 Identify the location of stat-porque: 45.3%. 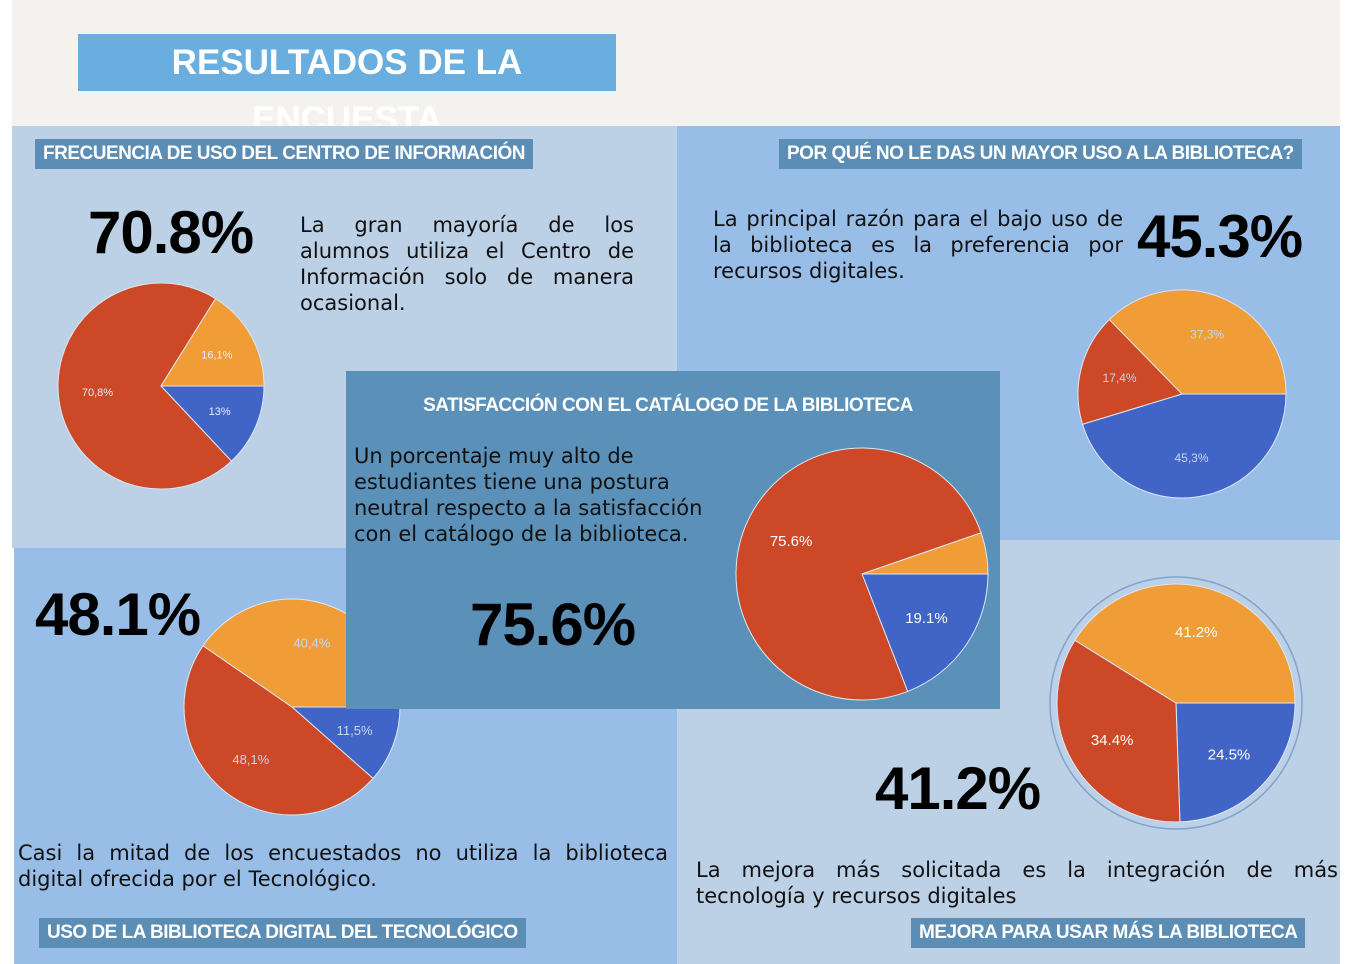
(1220, 236).